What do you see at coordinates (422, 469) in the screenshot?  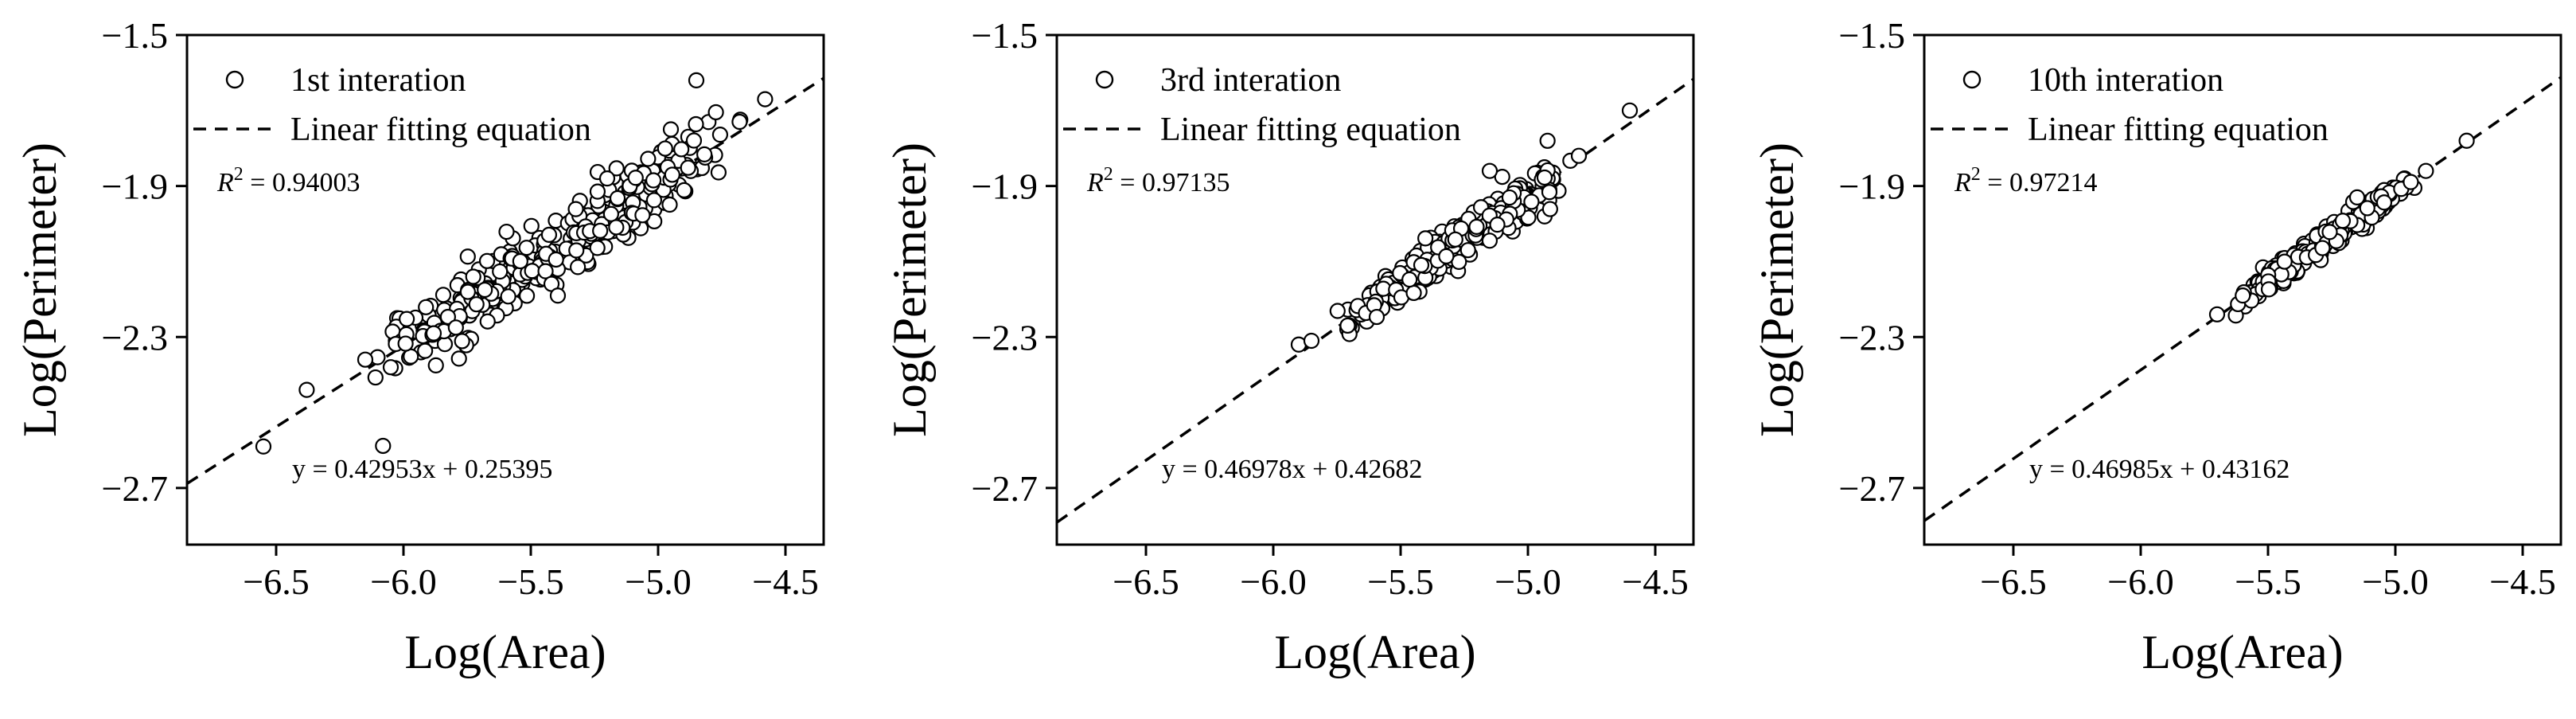 I see `panel1-fit-equation: y = 0.42953x + 0.25395` at bounding box center [422, 469].